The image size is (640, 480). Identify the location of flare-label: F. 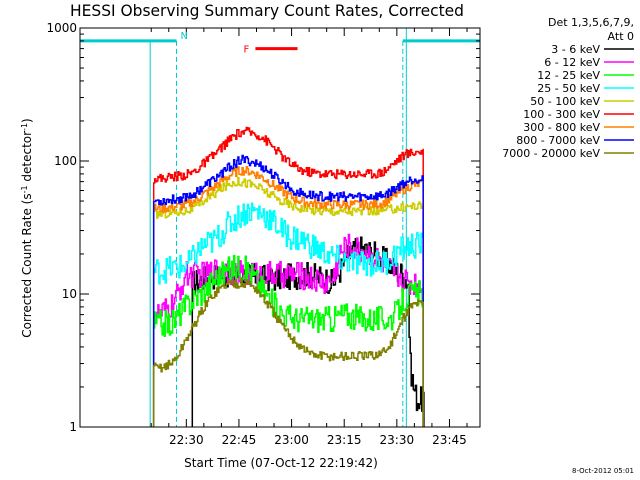
(246, 50).